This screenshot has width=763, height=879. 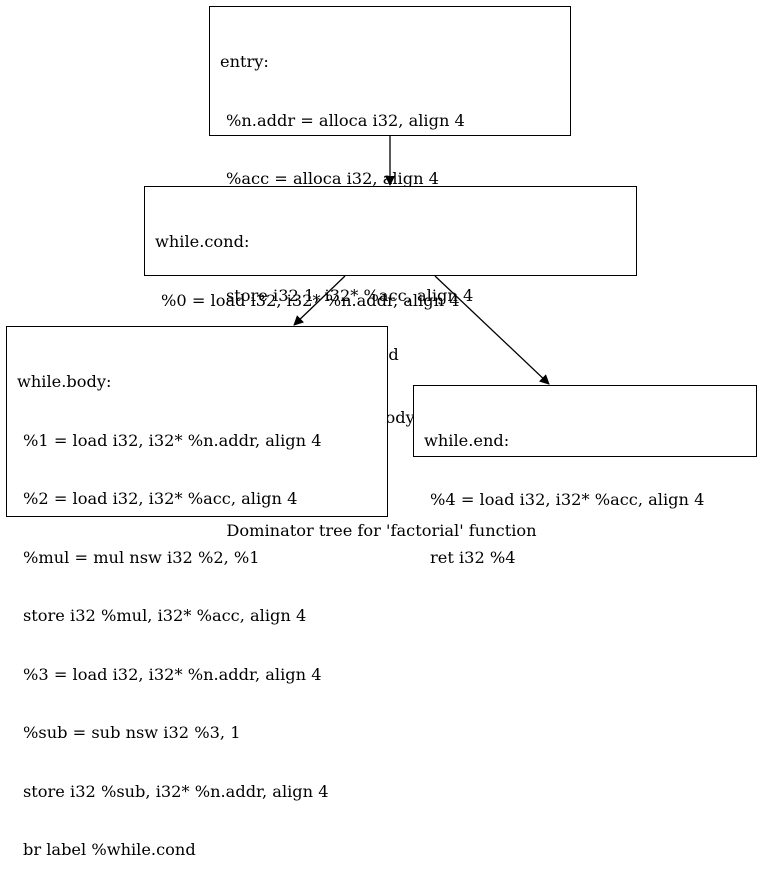 I want to click on instruction: %n.addr = alloca i32, align 4, so click(x=345, y=120).